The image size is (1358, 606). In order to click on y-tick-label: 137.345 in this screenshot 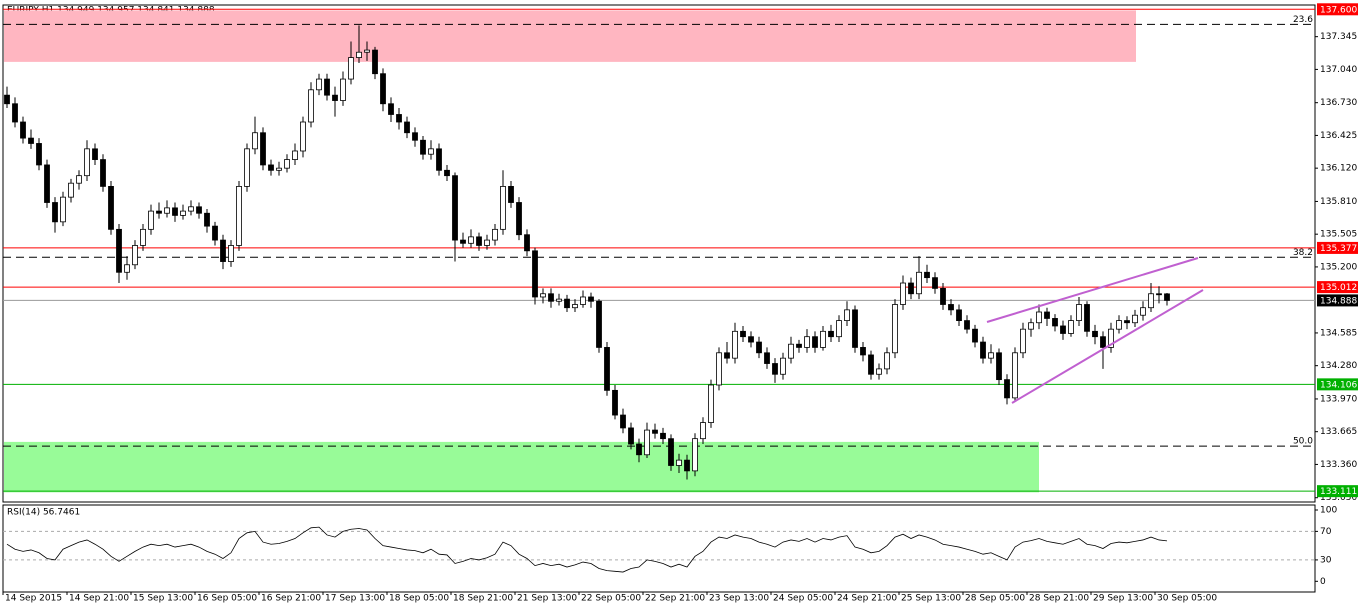, I will do `click(1338, 37)`.